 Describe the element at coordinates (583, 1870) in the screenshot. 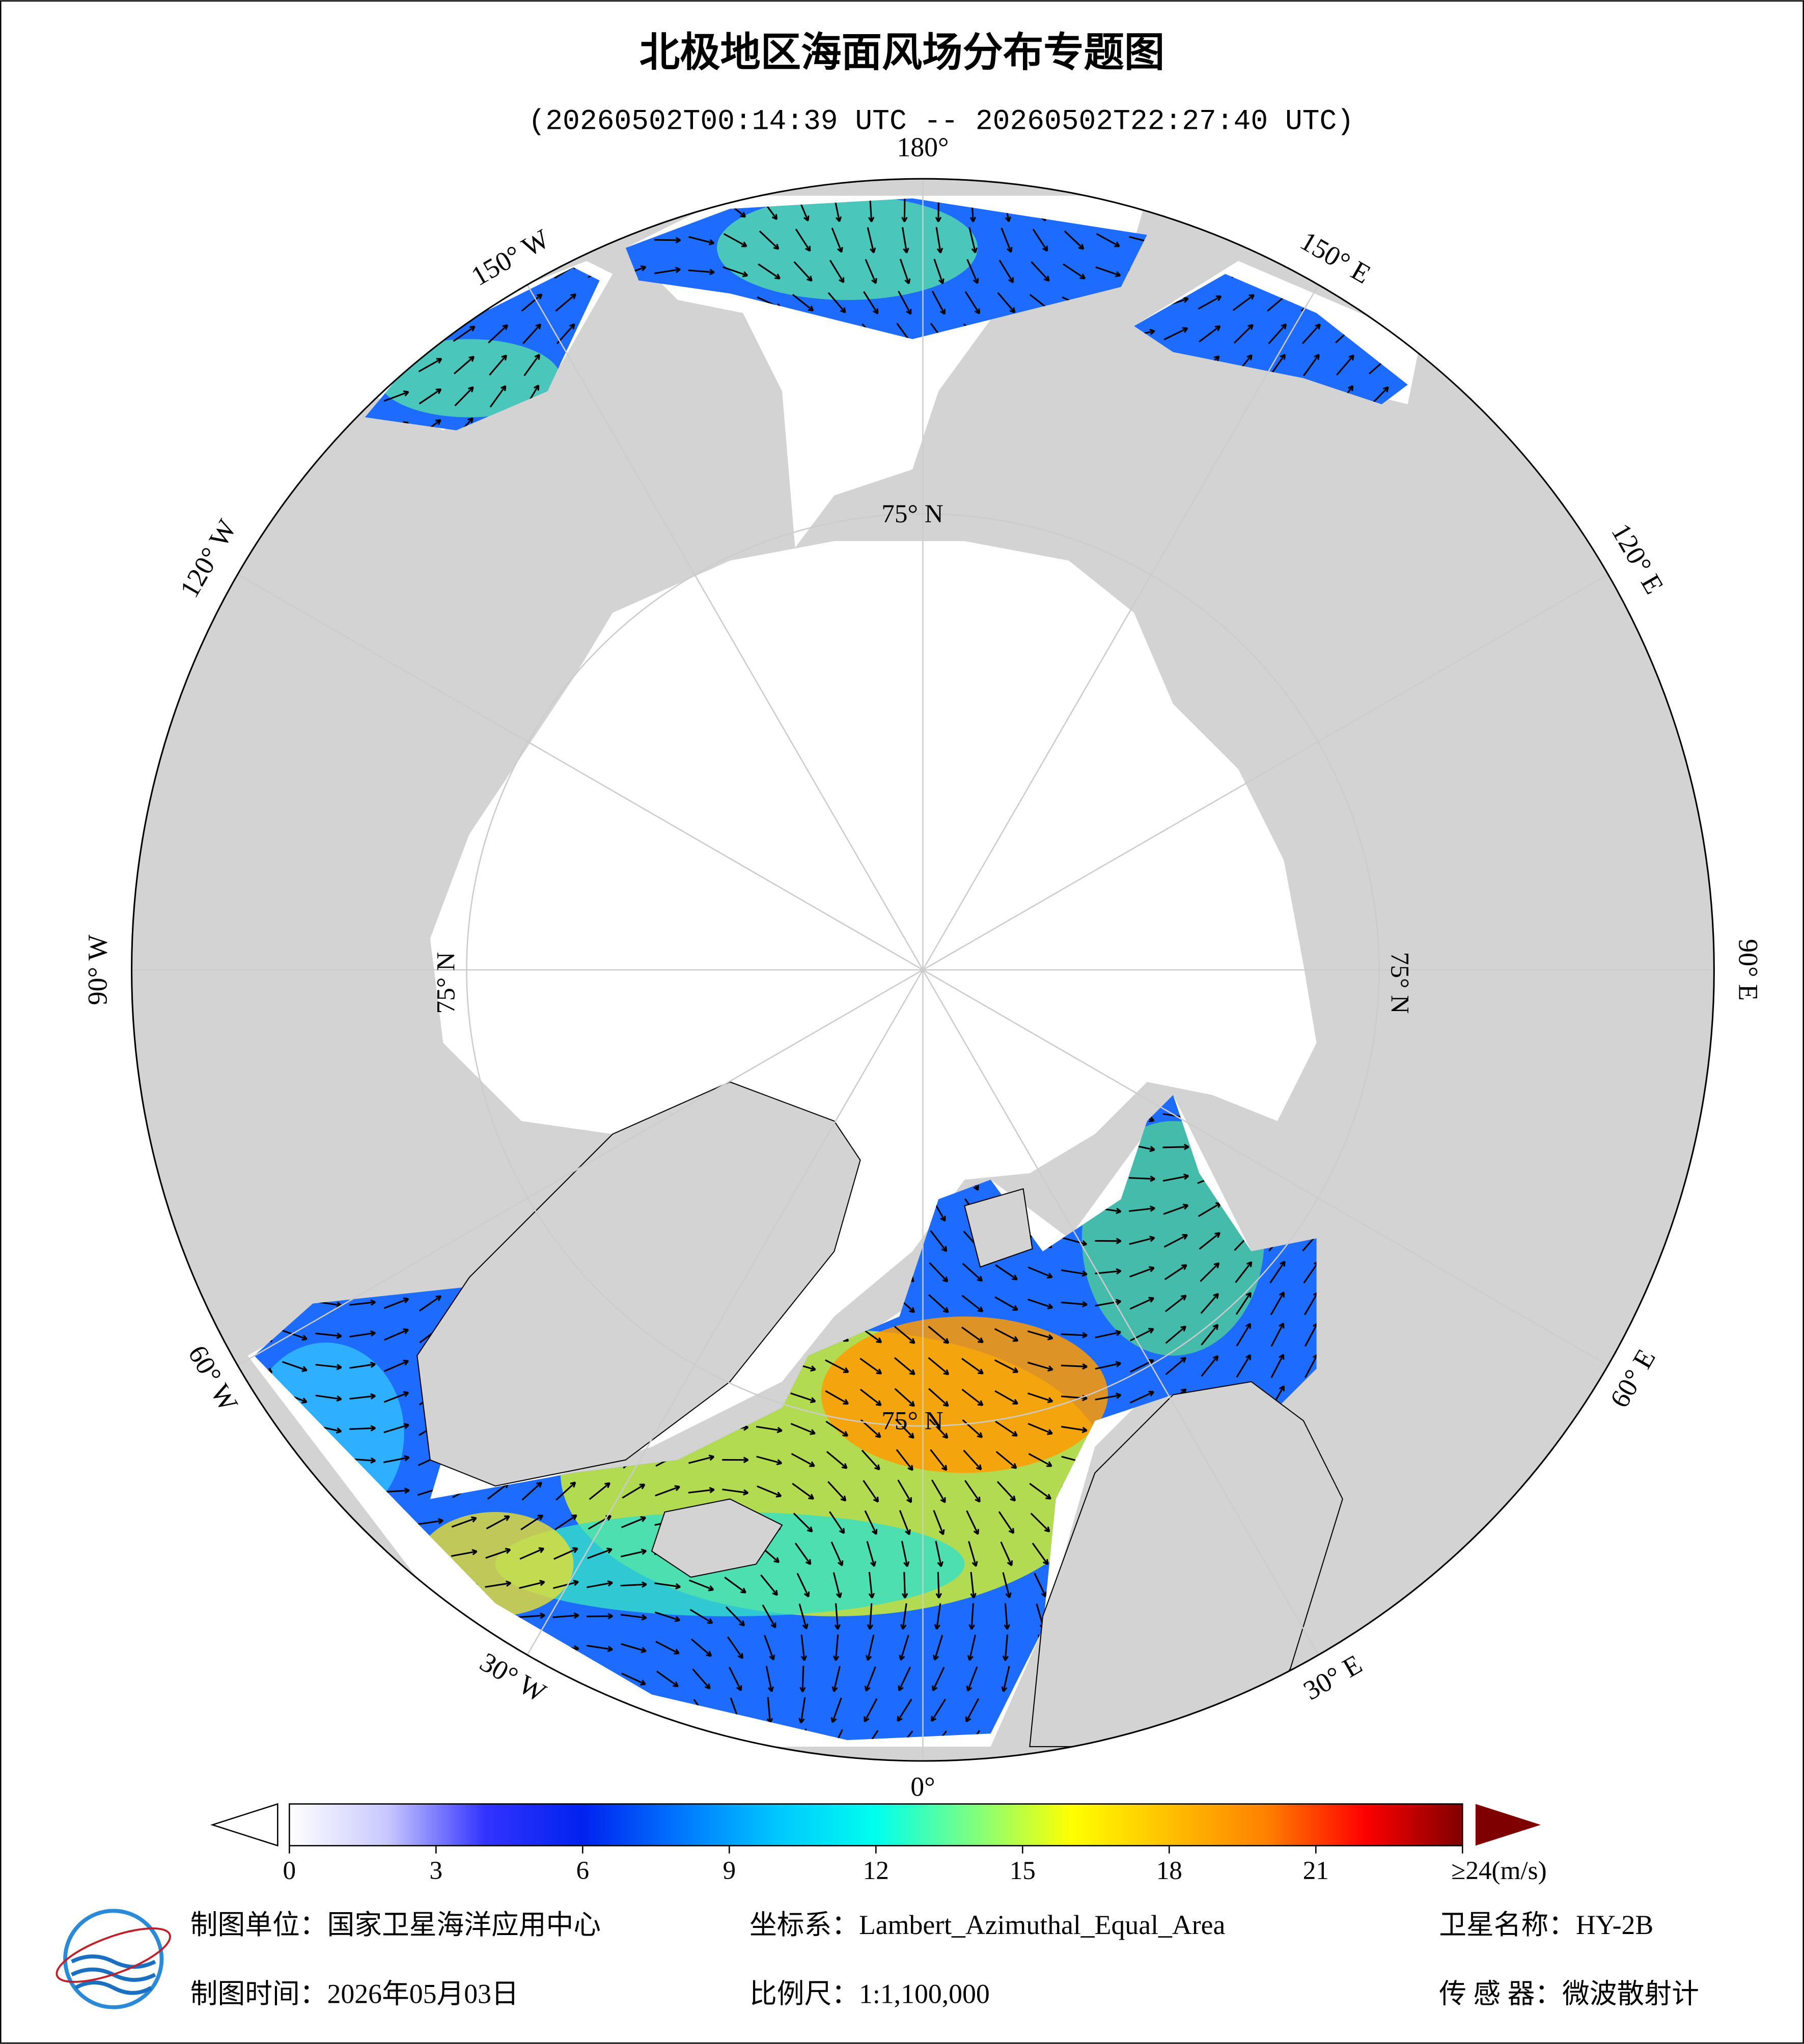

I see `colorbar-tick-label: 6` at that location.